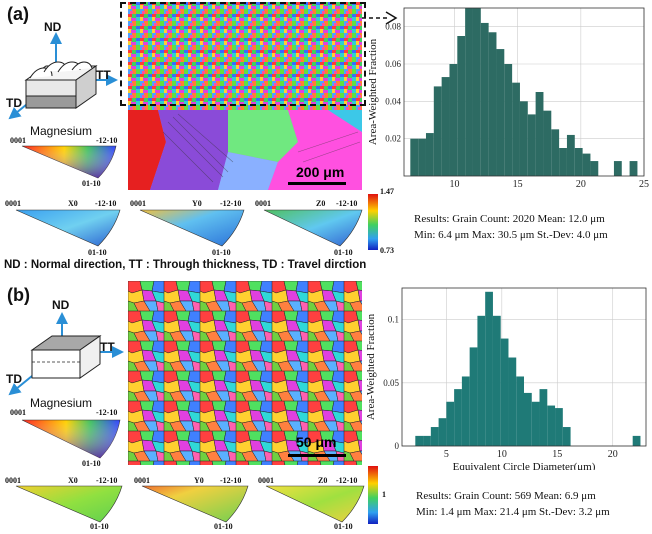  Describe the element at coordinates (343, 252) in the screenshot. I see `pf-a-z-0110: 01-10` at that location.